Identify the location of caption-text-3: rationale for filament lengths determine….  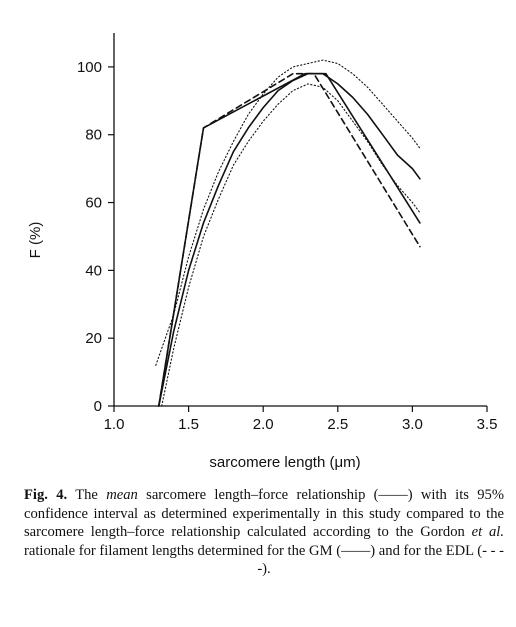
(264, 560).